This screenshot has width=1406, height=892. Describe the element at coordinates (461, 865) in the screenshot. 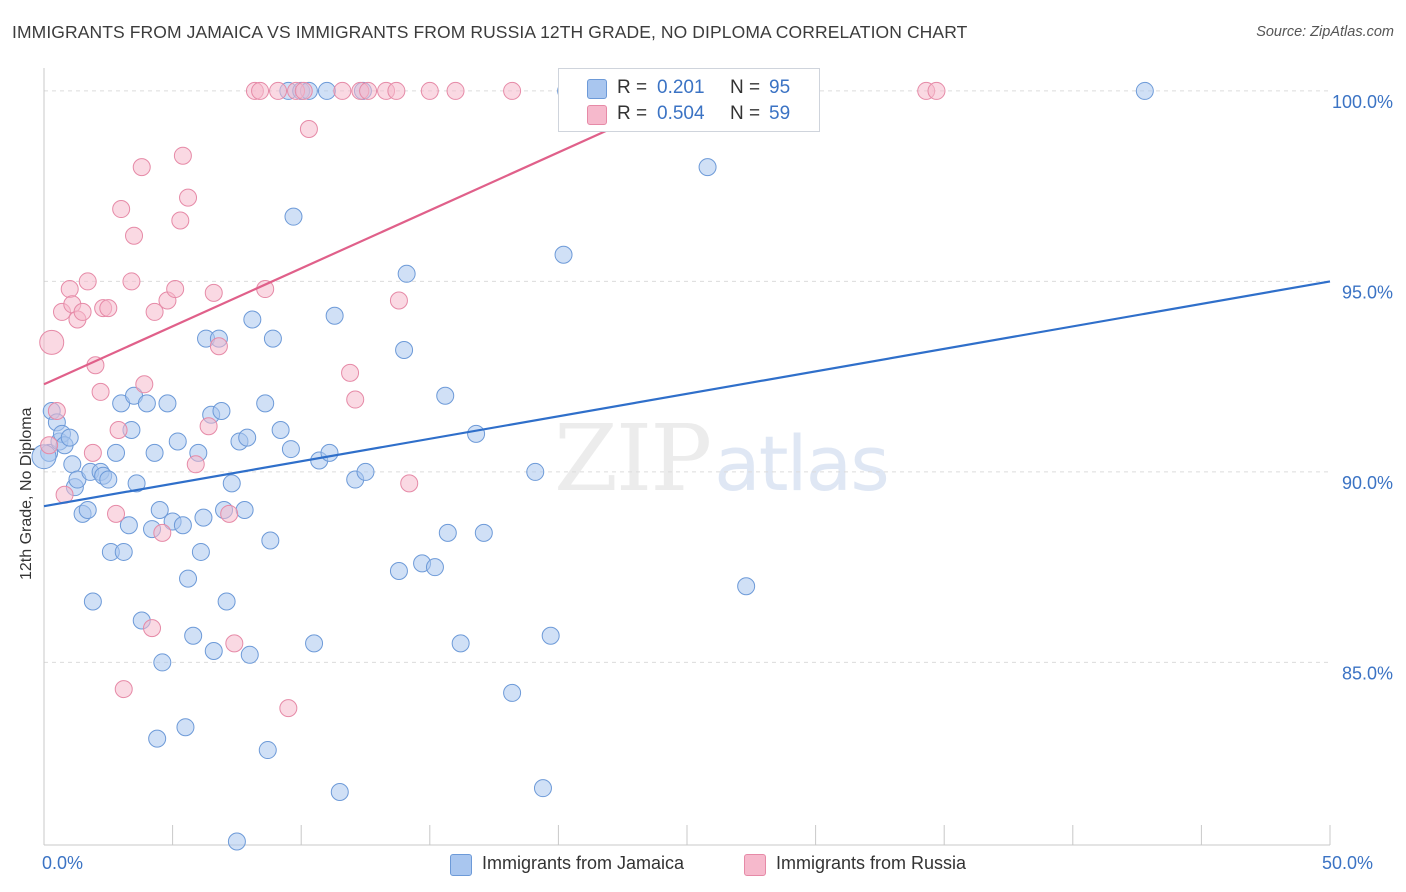

I see `bottom-legend-swatch-jamaica` at that location.